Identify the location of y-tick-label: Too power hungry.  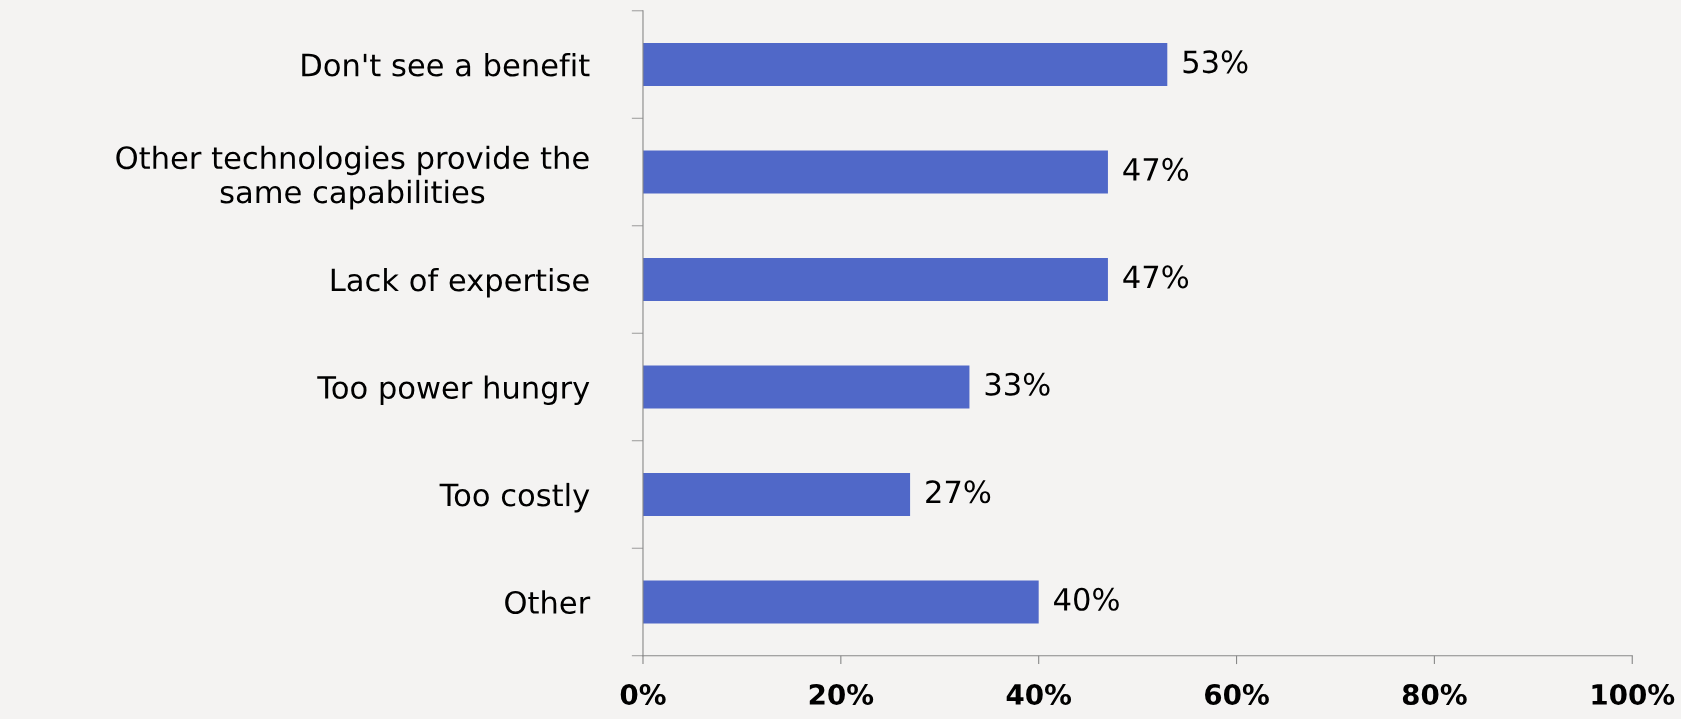
(453, 390).